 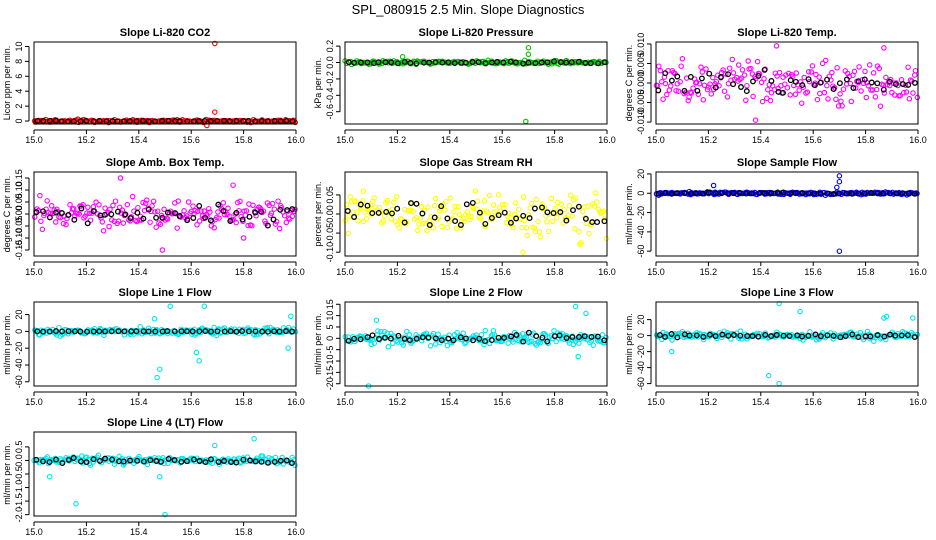 What do you see at coordinates (19, 250) in the screenshot?
I see `y-tick-label: -0.15` at bounding box center [19, 250].